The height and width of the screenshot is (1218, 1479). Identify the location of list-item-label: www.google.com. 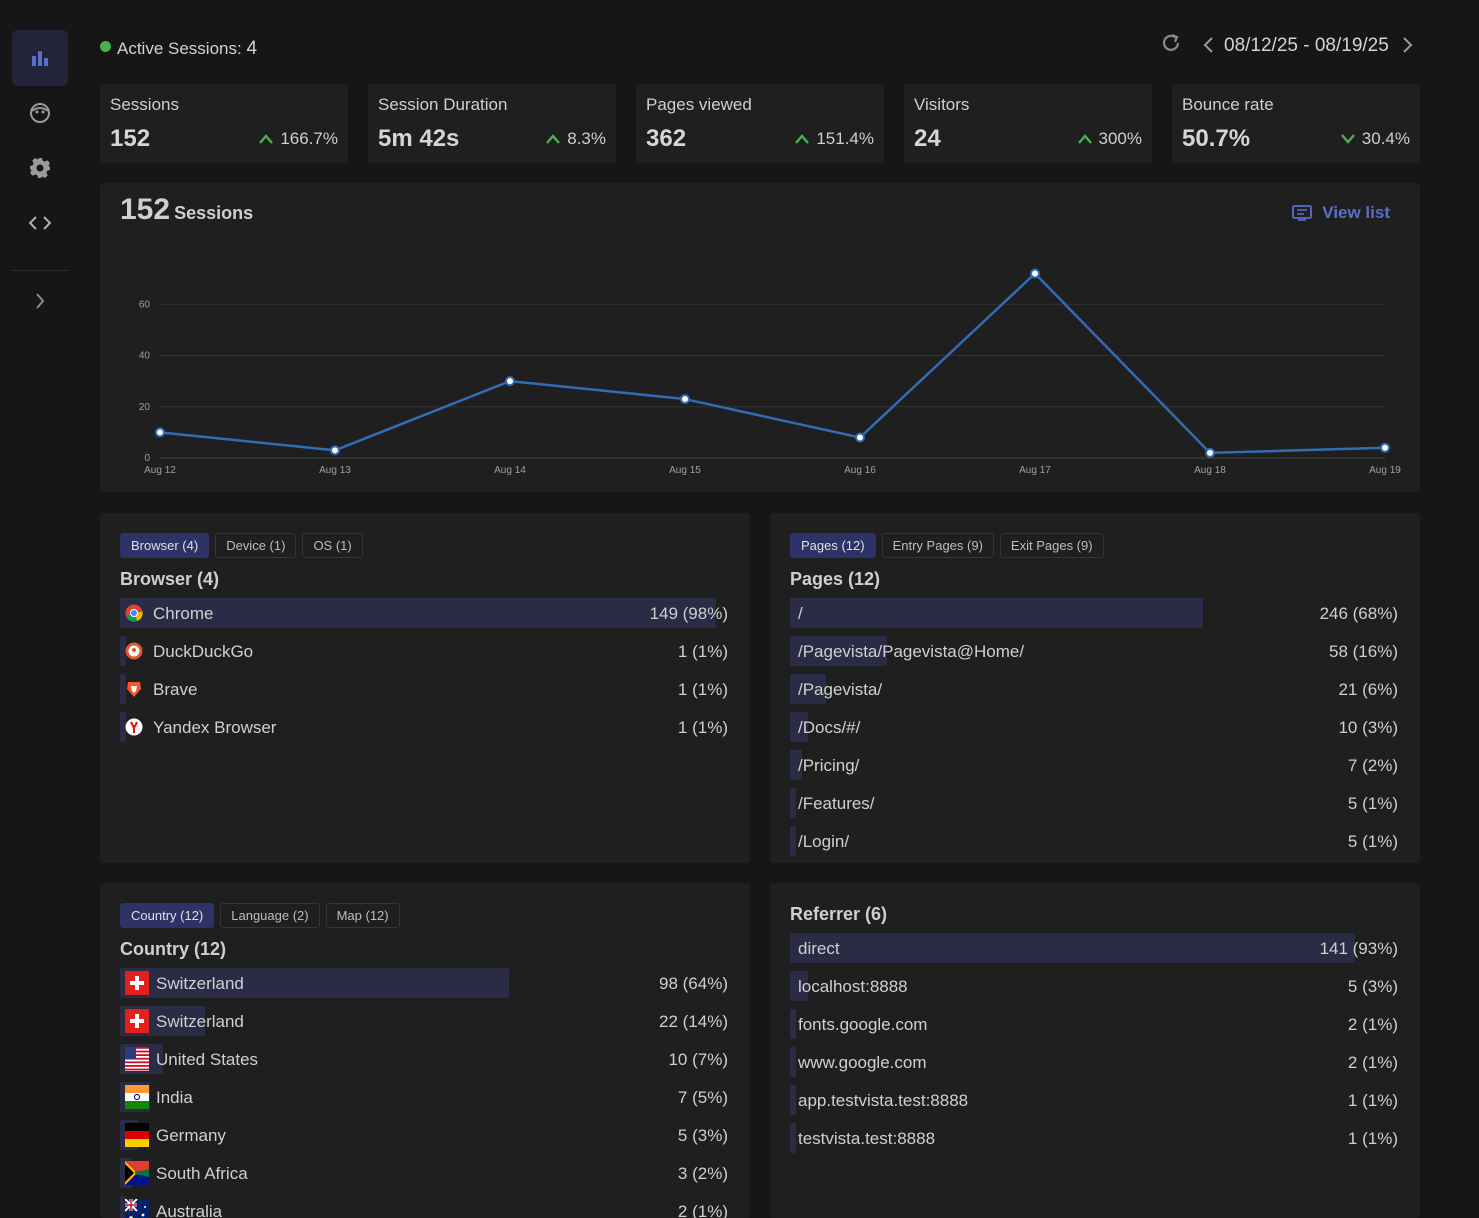
(862, 1062).